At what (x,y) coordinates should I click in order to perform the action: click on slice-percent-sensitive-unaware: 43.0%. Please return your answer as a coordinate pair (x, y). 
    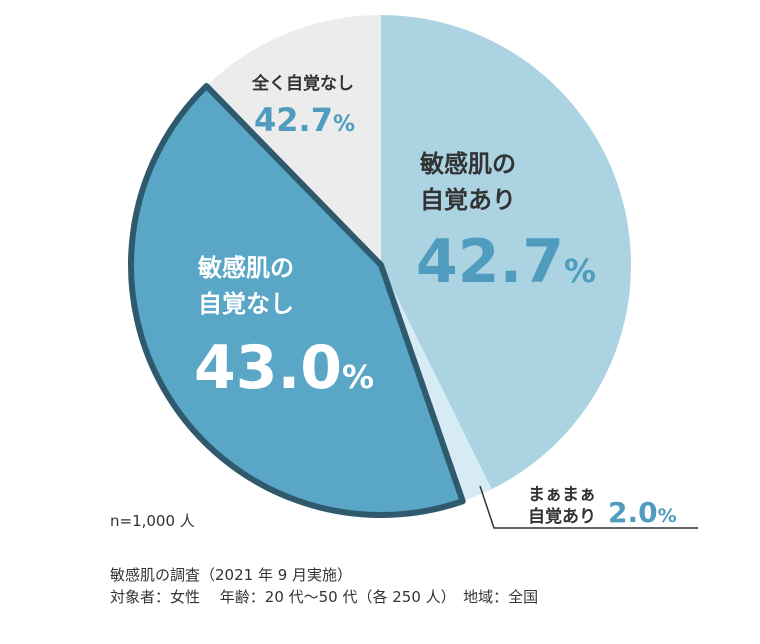
    Looking at the image, I should click on (284, 368).